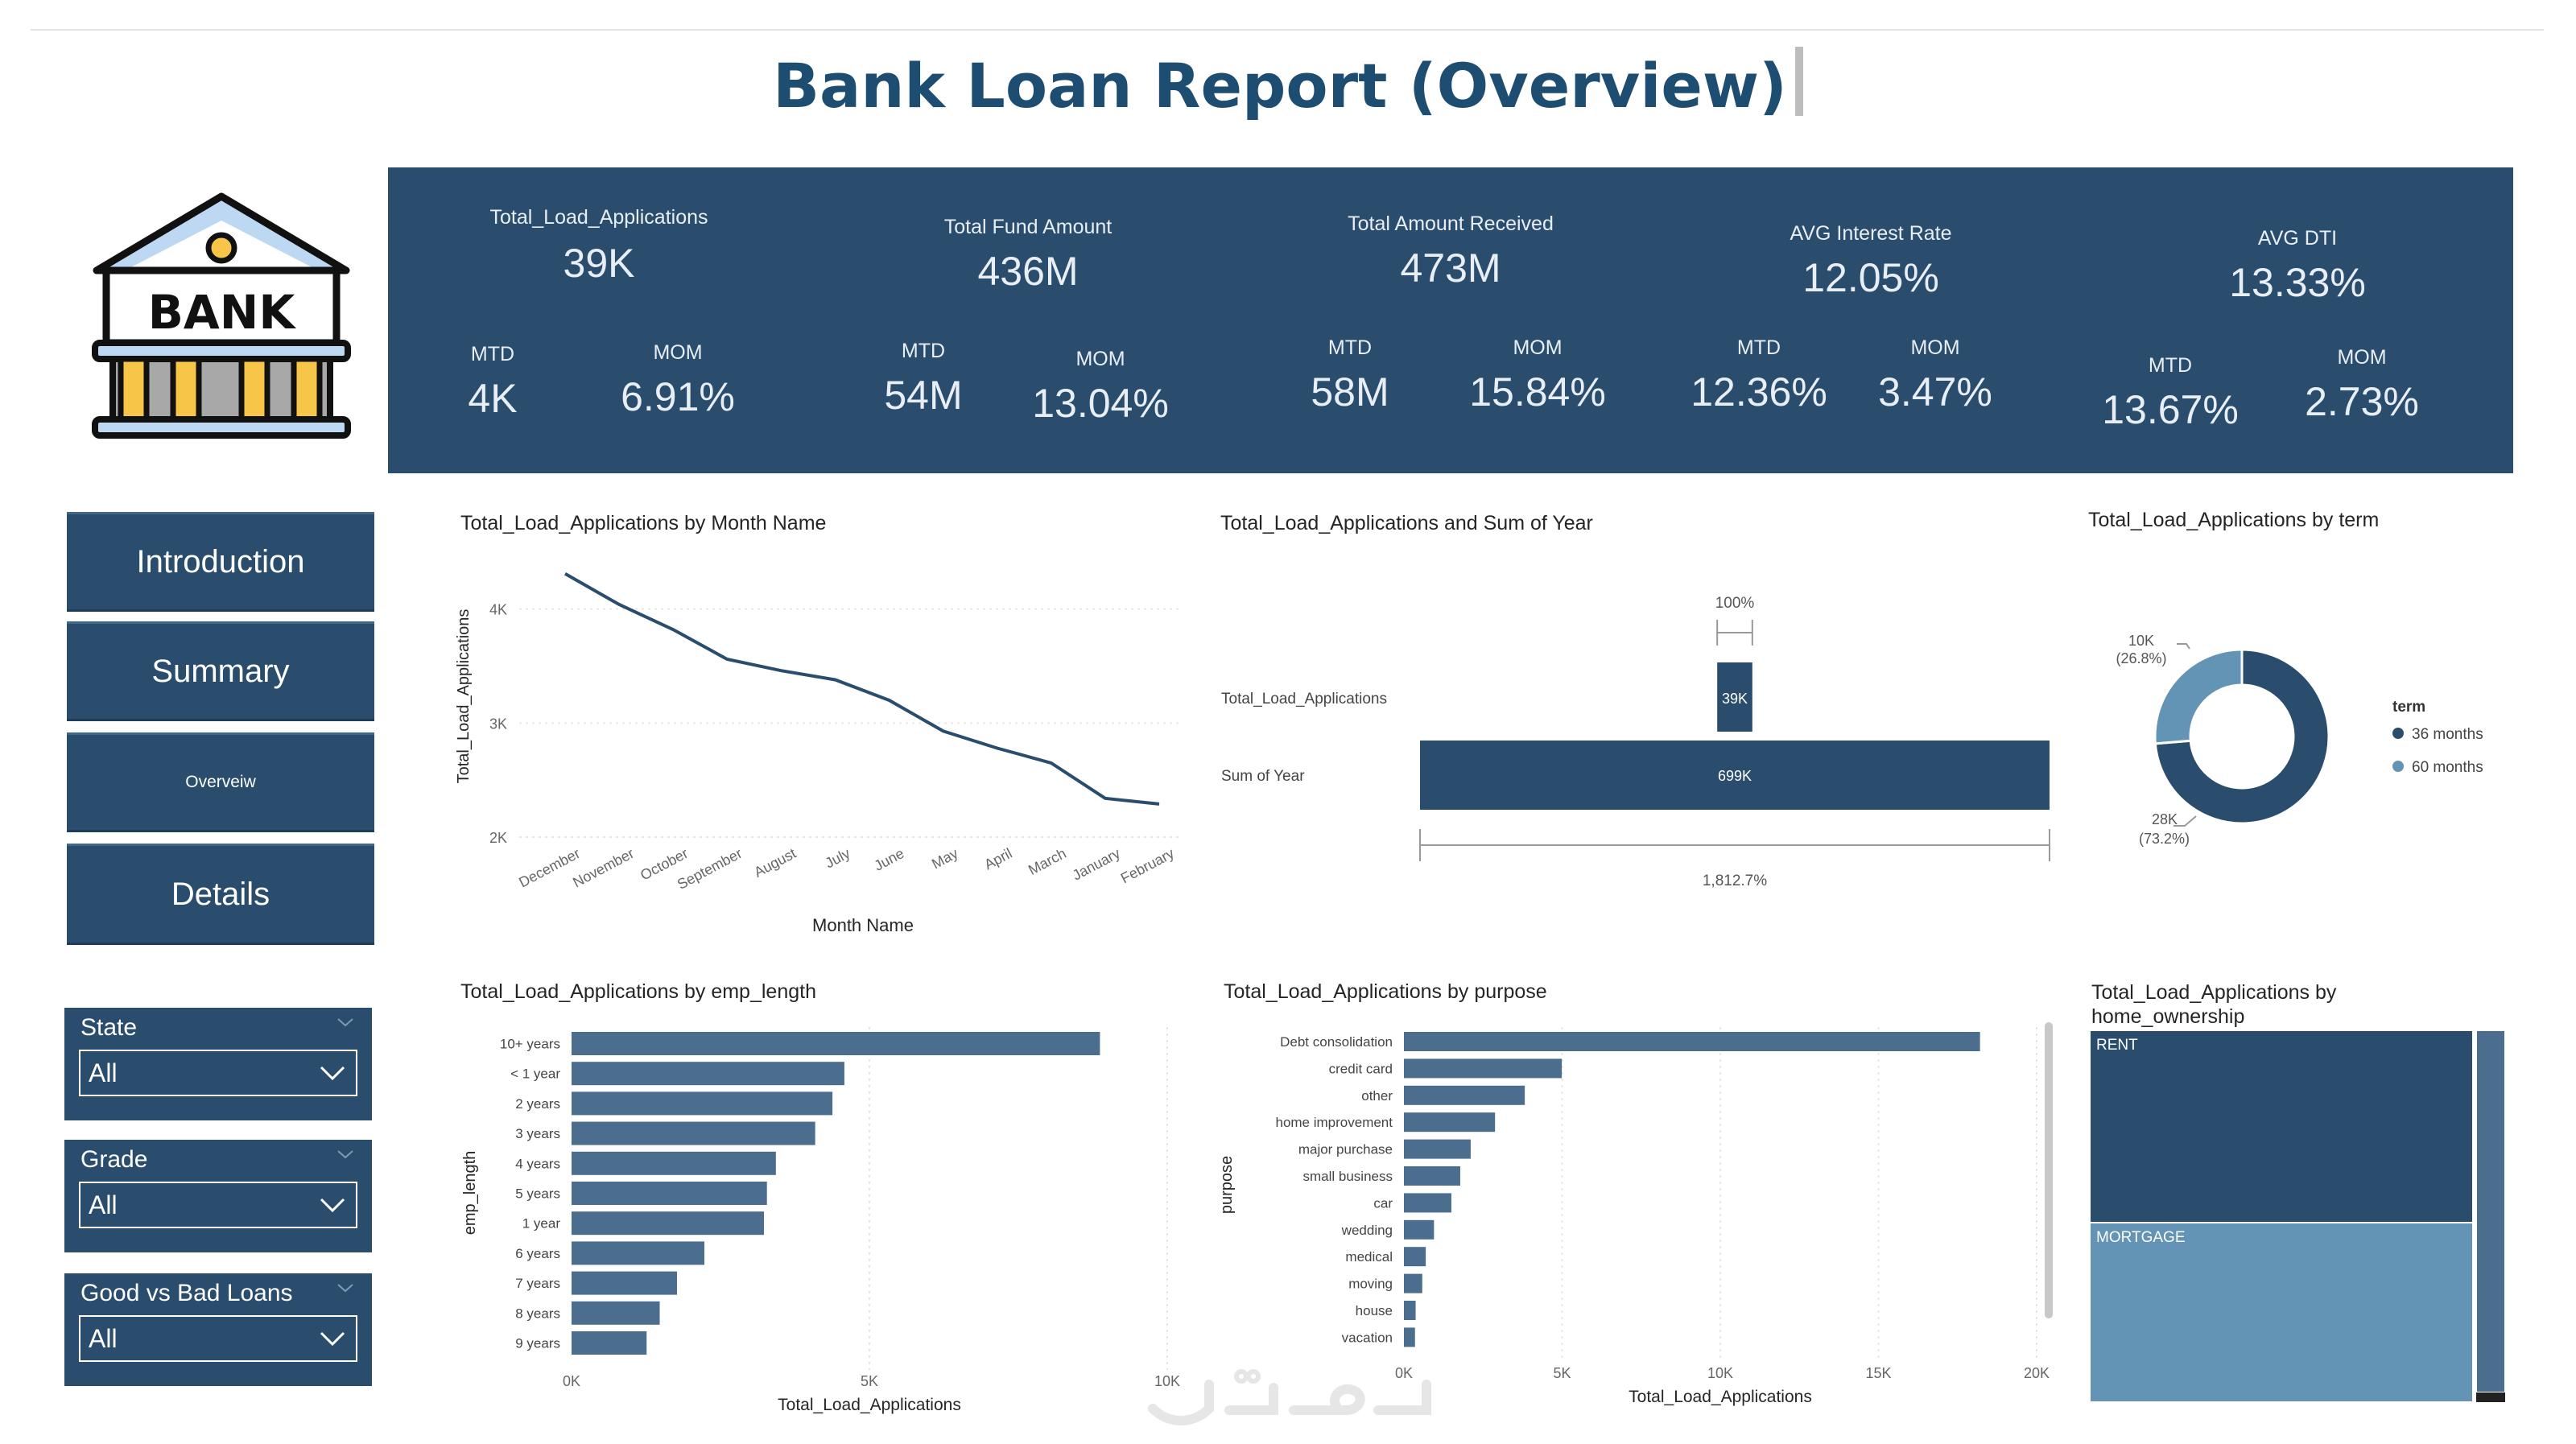  What do you see at coordinates (1348, 1176) in the screenshot?
I see `category-label: small business` at bounding box center [1348, 1176].